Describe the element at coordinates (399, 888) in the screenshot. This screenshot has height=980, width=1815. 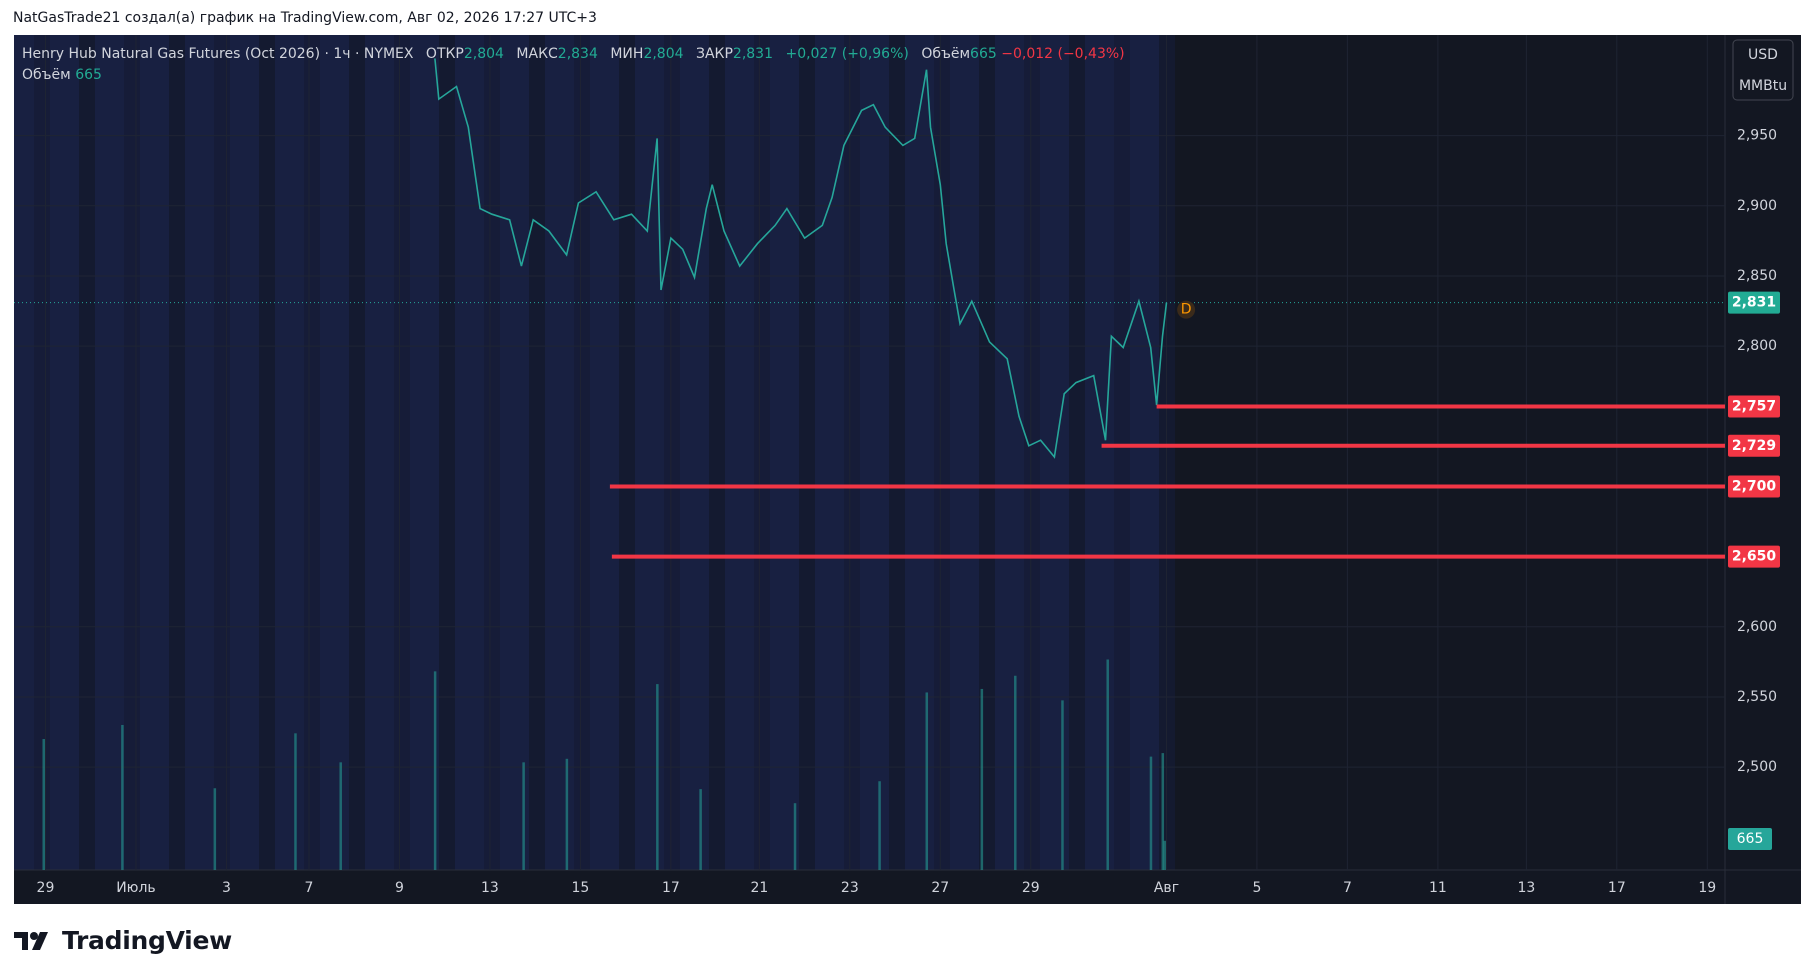
I see `x-tick-label: 9` at that location.